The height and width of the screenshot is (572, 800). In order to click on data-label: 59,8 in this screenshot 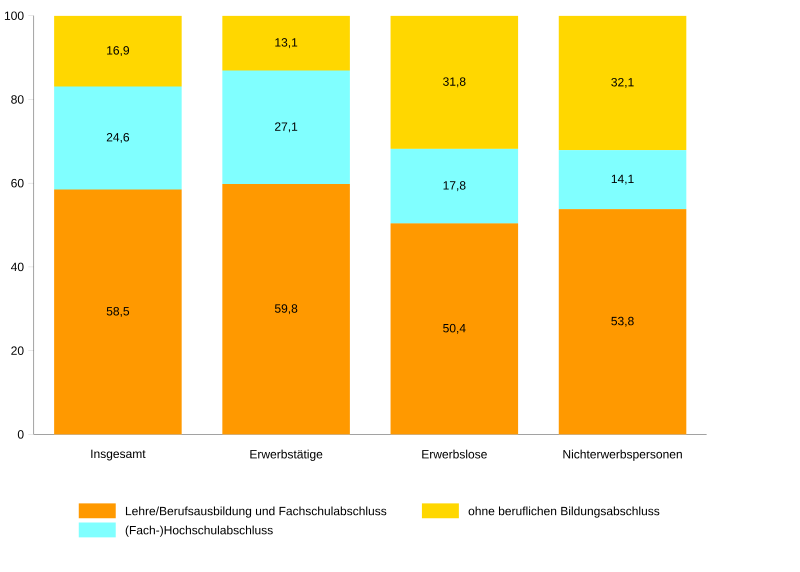, I will do `click(286, 309)`.